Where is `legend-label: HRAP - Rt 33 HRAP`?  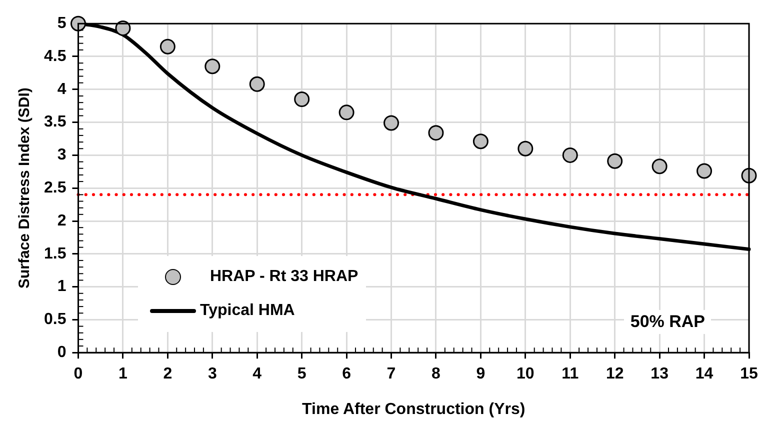
legend-label: HRAP - Rt 33 HRAP is located at coordinates (284, 277).